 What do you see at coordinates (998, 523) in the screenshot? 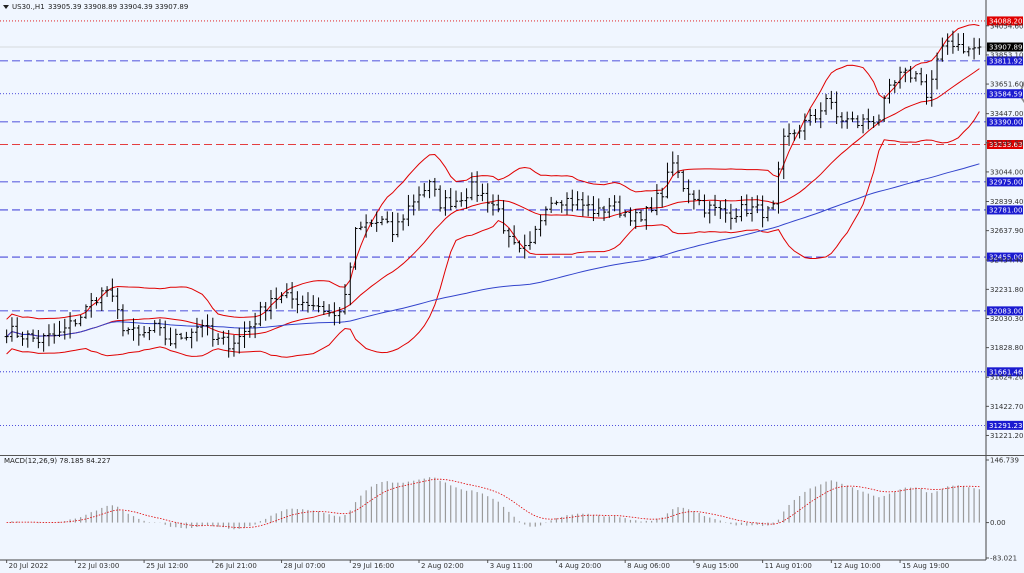
I see `macd-tick-label: 0.00` at bounding box center [998, 523].